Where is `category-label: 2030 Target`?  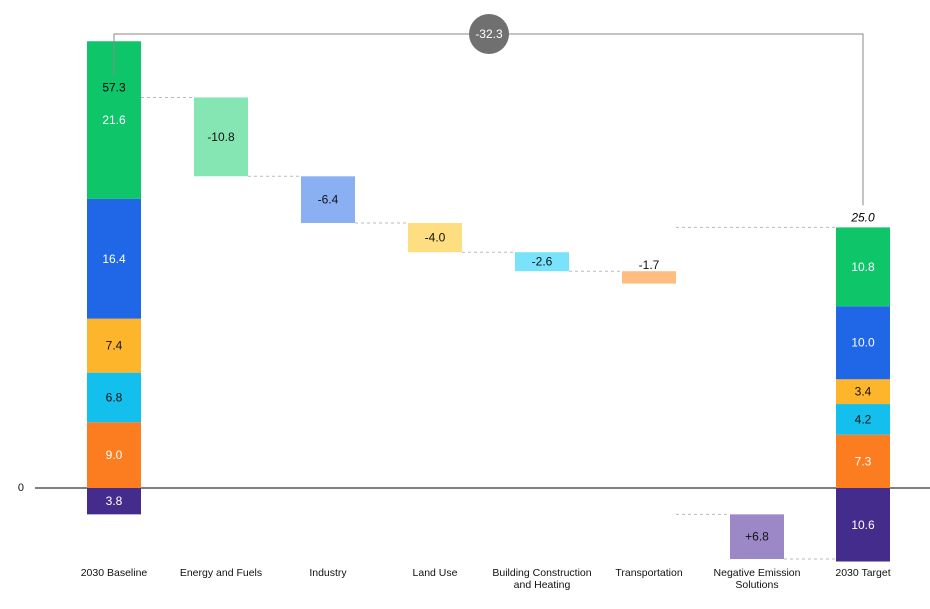 category-label: 2030 Target is located at coordinates (862, 573).